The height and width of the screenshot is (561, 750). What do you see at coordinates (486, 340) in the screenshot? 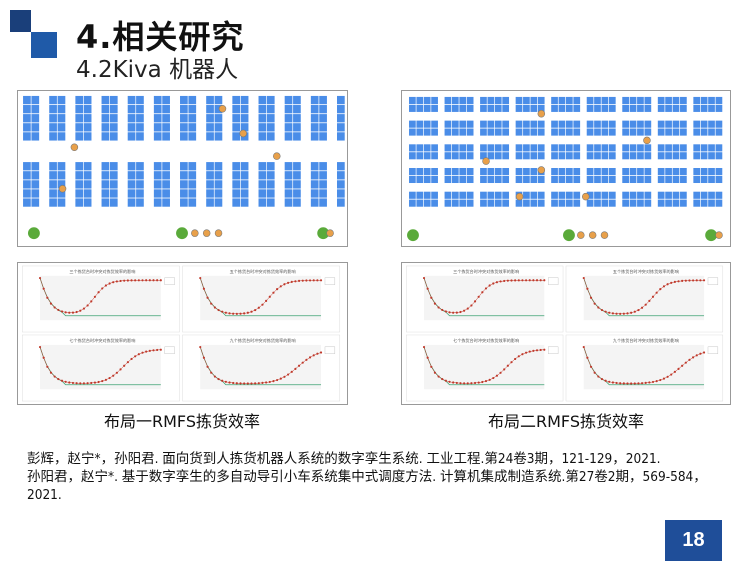
I see `chart-title: 七个拣货台时冲突对拣货效率的影响` at bounding box center [486, 340].